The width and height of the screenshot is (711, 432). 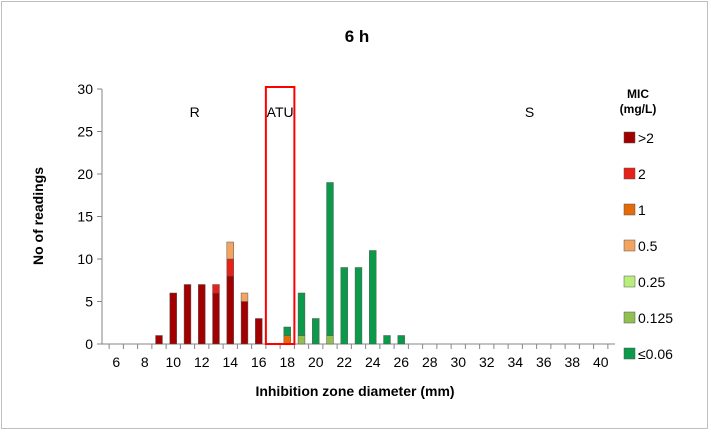 I want to click on atu-highlight-box, so click(x=280, y=215).